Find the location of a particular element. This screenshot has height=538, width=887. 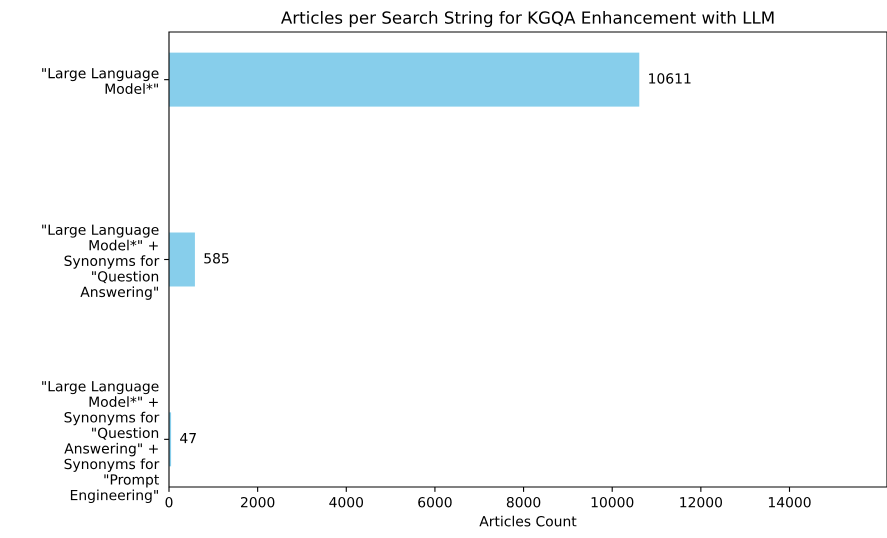

data-label: 10611 is located at coordinates (670, 78).